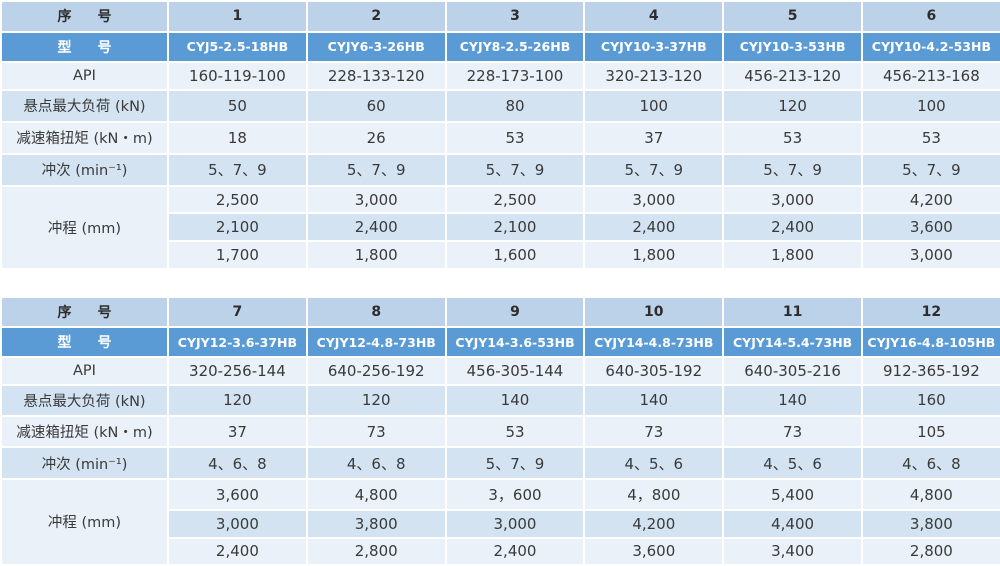 The width and height of the screenshot is (1000, 566). Describe the element at coordinates (930, 227) in the screenshot. I see `stroke-cell: 3,600` at that location.